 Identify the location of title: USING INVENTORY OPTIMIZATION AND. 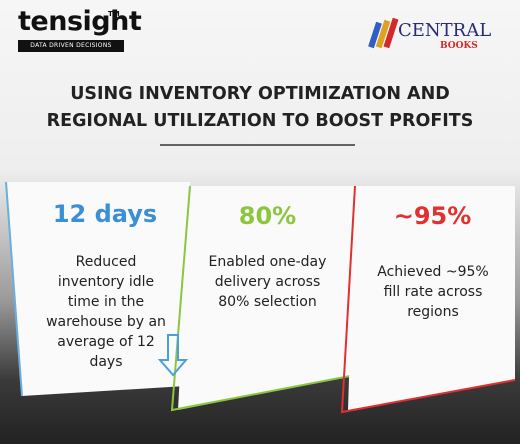
(260, 94).